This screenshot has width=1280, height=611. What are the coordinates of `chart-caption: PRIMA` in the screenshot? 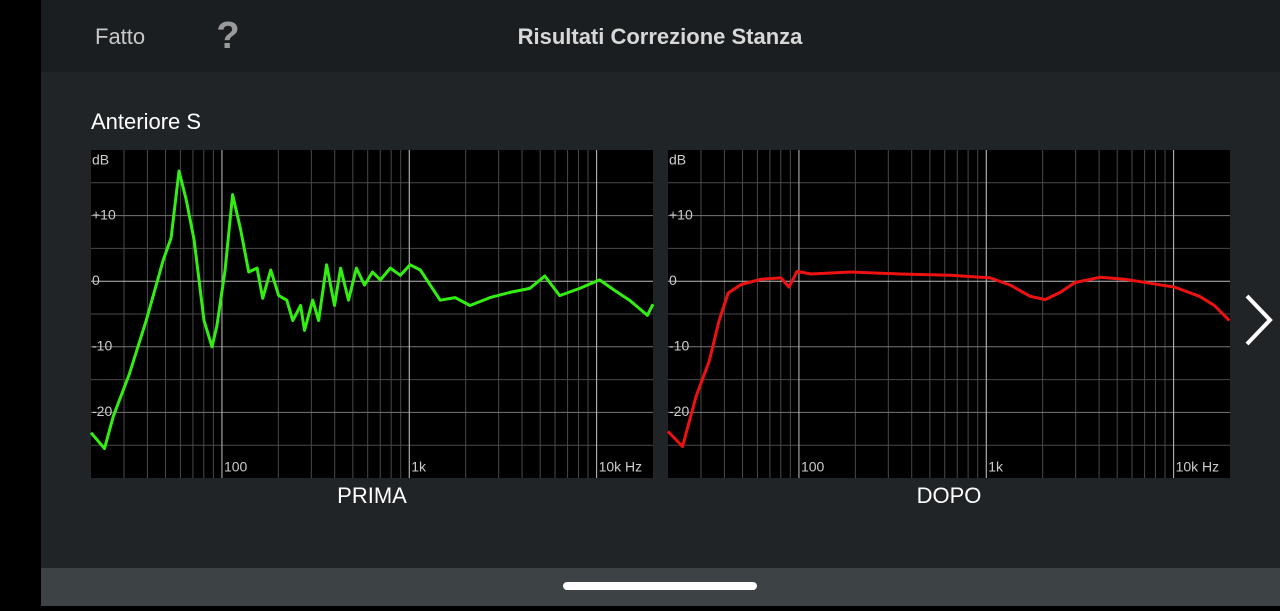 It's located at (372, 495).